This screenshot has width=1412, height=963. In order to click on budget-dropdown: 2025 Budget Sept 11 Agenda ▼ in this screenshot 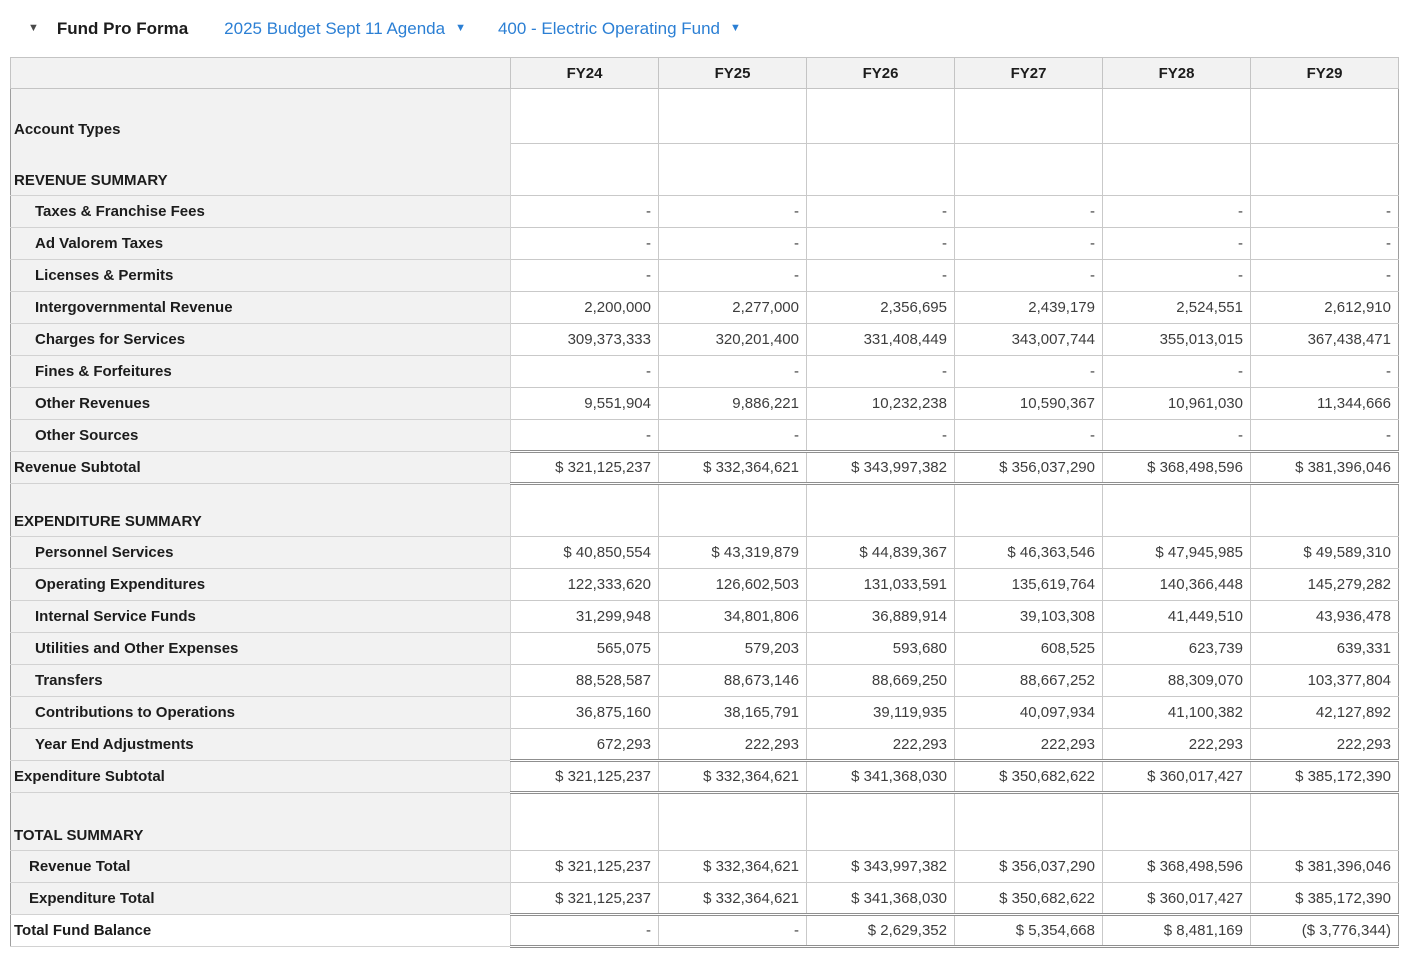, I will do `click(345, 29)`.